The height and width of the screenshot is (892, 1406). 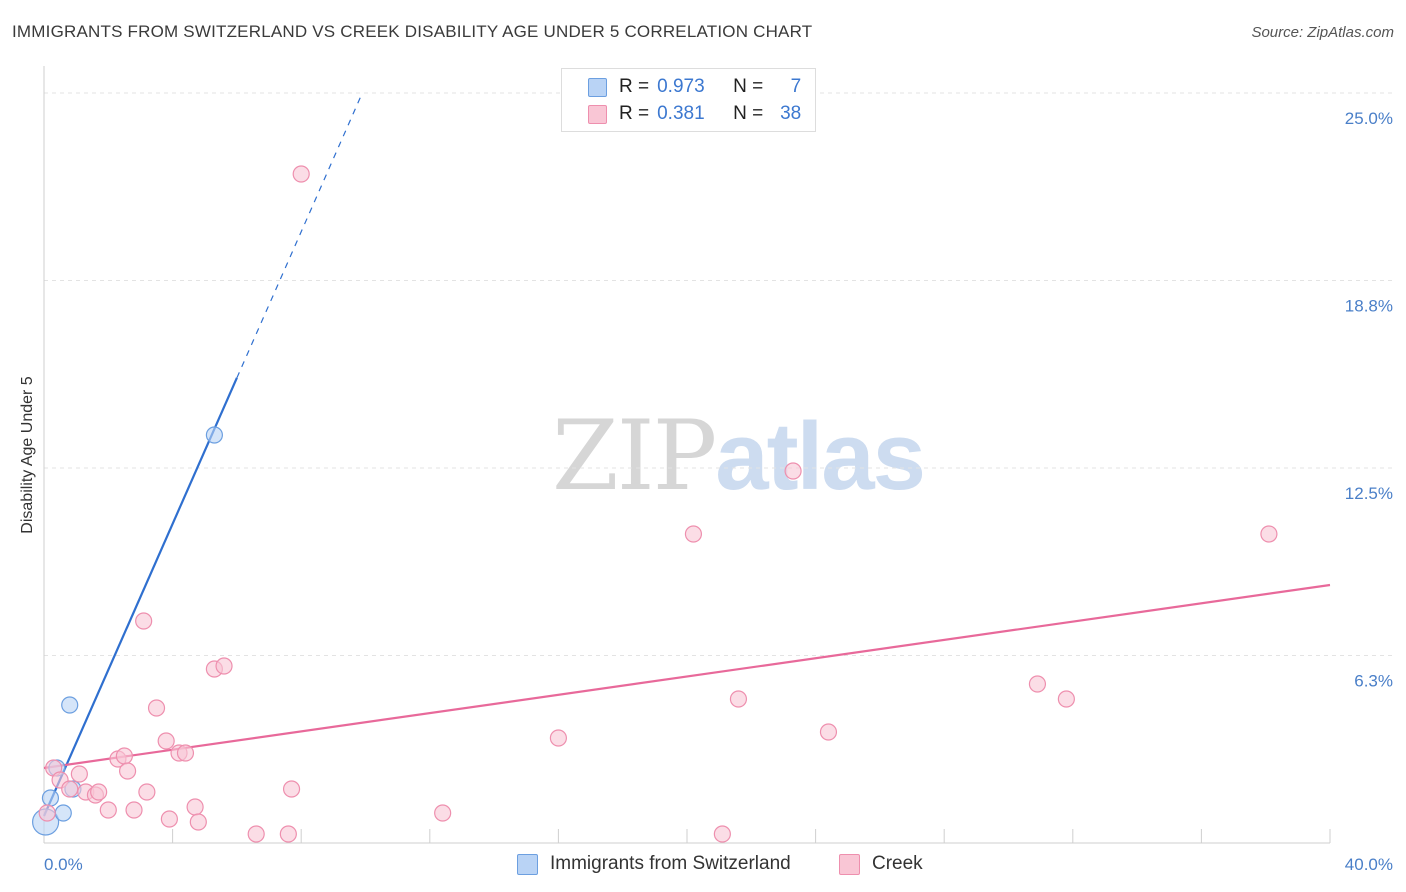 What do you see at coordinates (688, 100) in the screenshot?
I see `correlation-legend: R = 0.973 N = 7 R = 0.381 N = 38` at bounding box center [688, 100].